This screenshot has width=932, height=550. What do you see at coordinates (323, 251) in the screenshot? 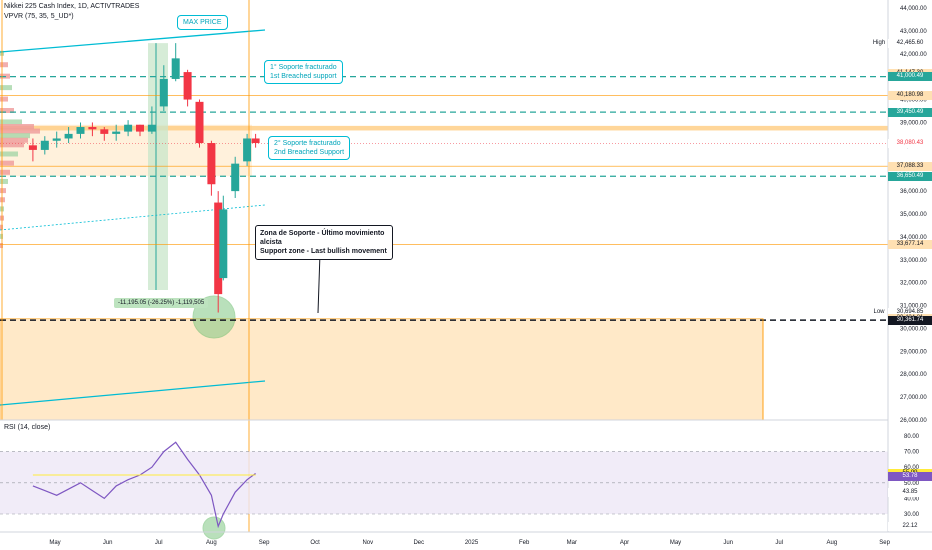
I see `zone-en: Support zone - Last bullish movement` at bounding box center [323, 251].